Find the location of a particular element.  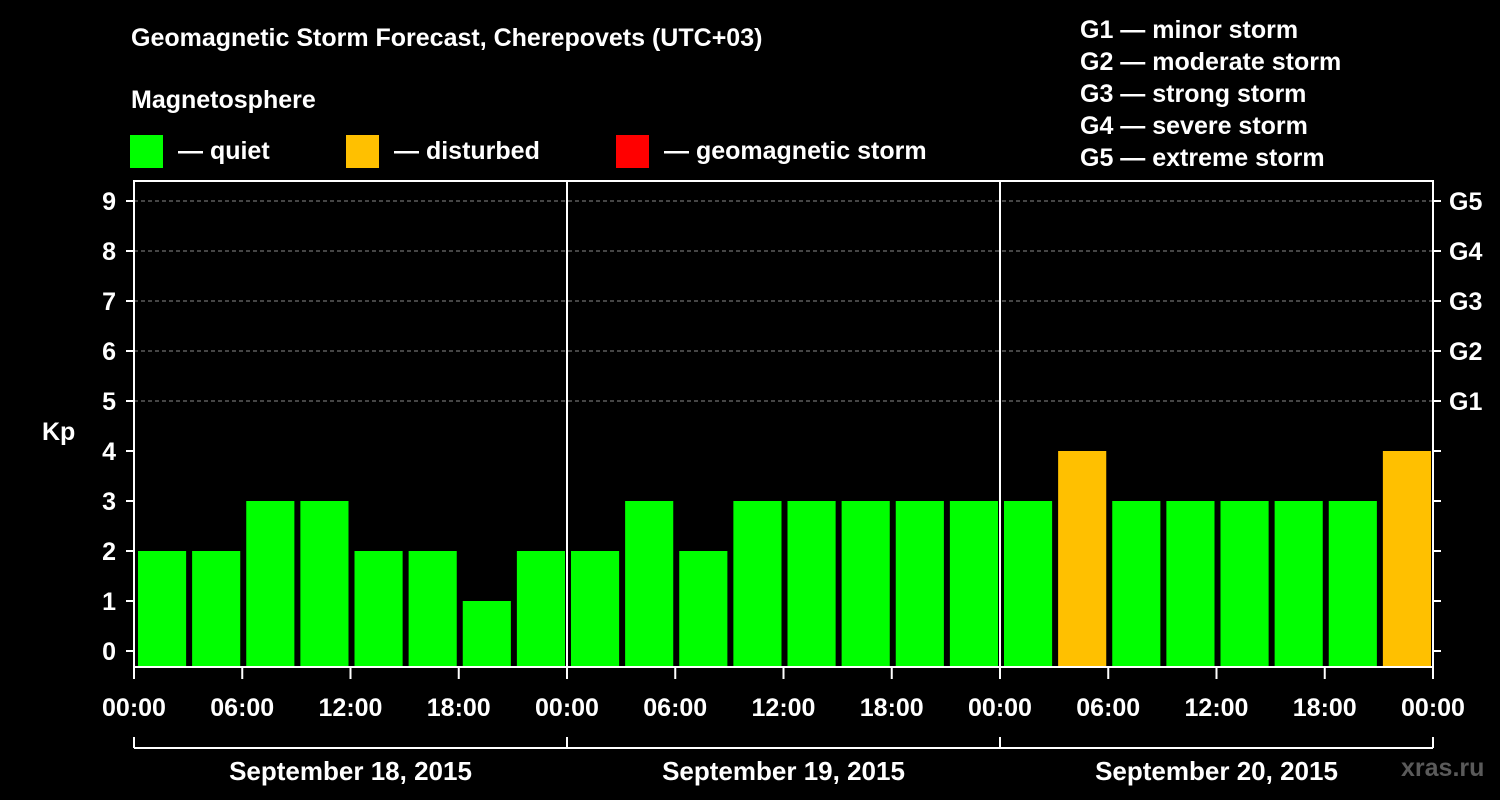

right-axis-label: G4 is located at coordinates (1465, 252).